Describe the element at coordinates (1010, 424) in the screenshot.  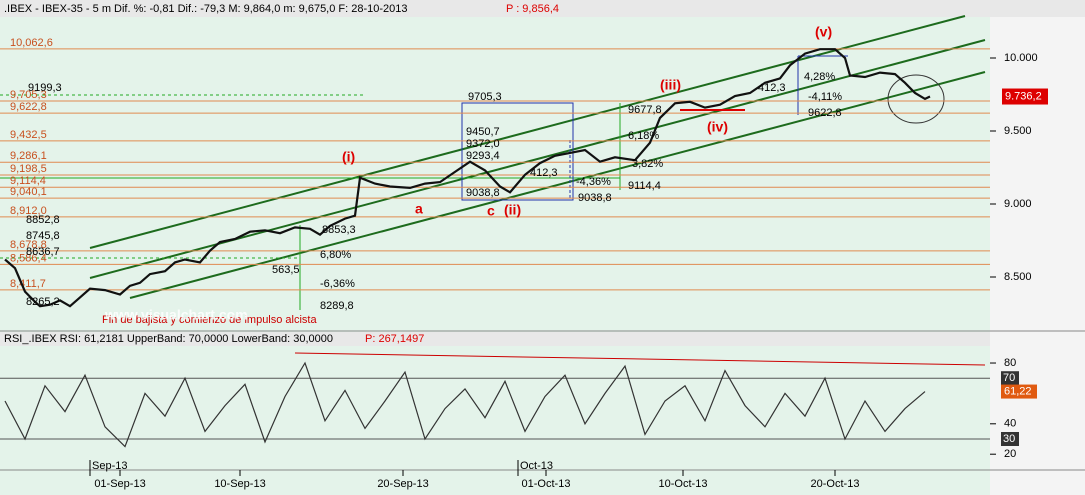
I see `y-tick-label: 40` at that location.